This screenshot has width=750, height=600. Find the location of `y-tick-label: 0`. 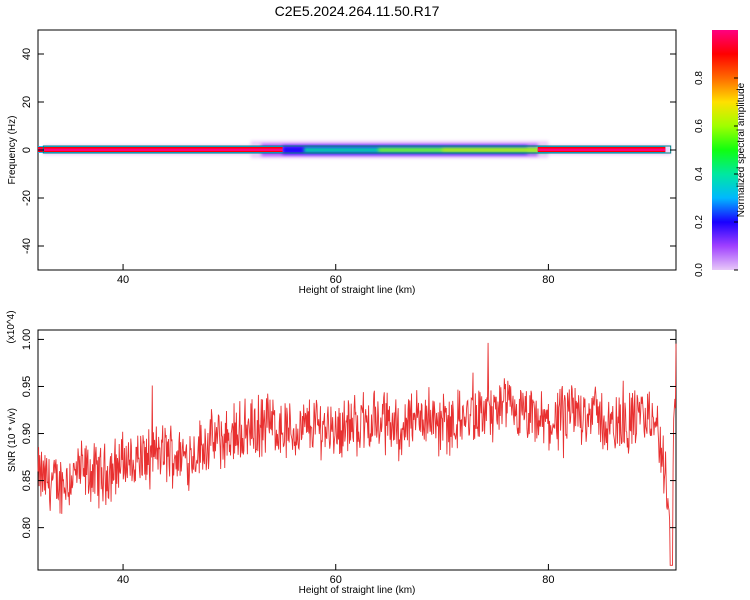

y-tick-label: 0 is located at coordinates (27, 150).